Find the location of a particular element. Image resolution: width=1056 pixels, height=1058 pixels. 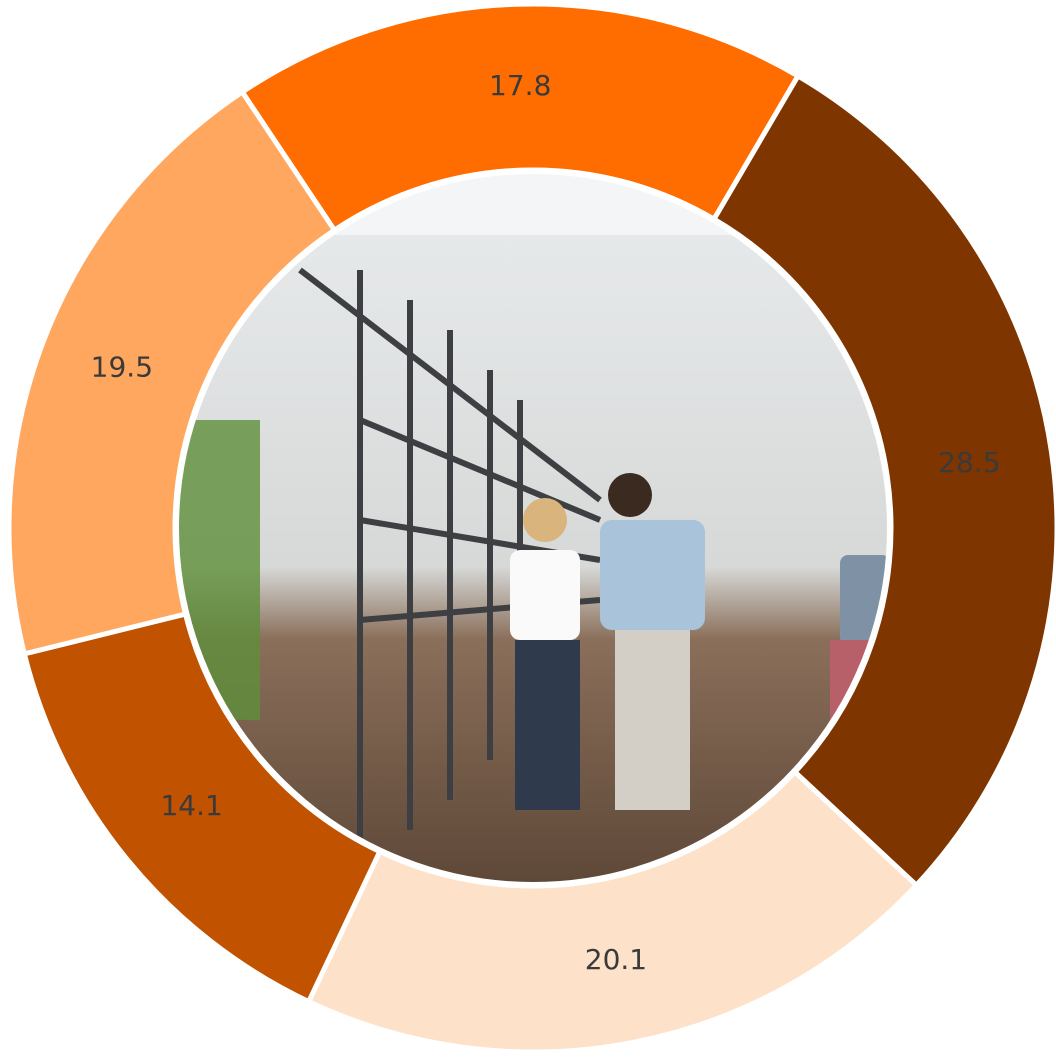

data-label: 19.5 is located at coordinates (122, 367).